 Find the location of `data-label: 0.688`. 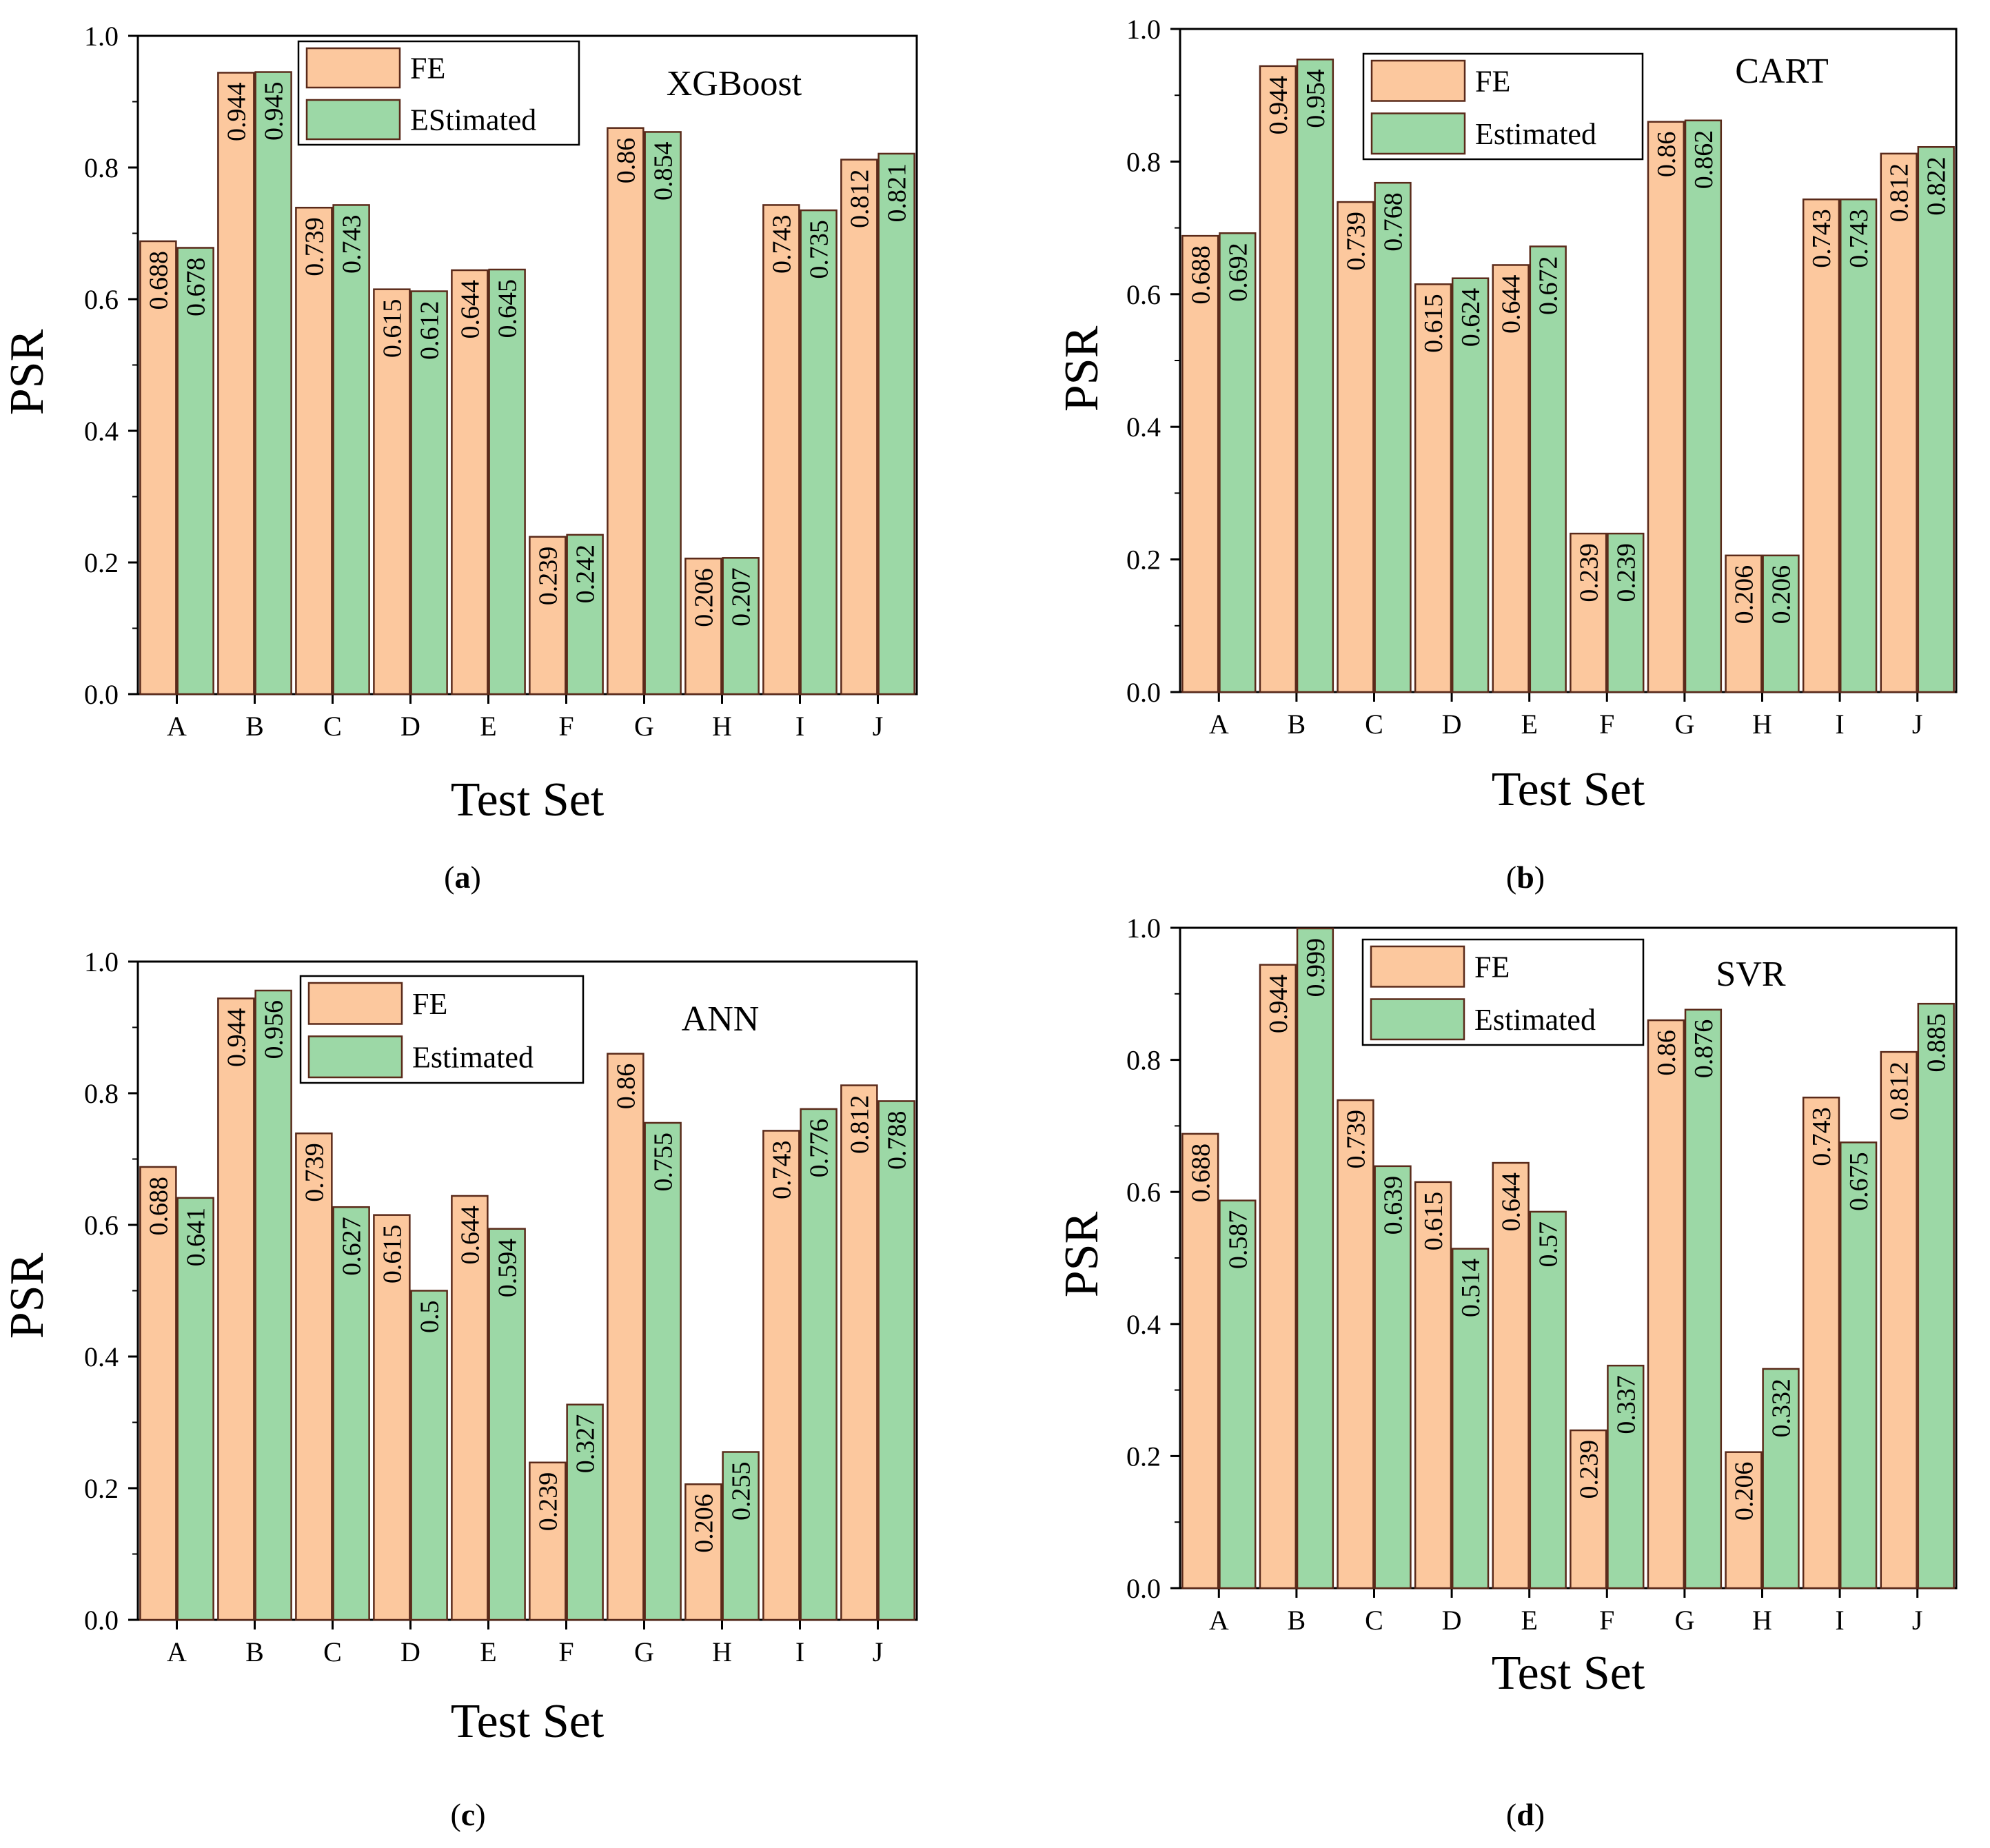

data-label: 0.688 is located at coordinates (159, 280).